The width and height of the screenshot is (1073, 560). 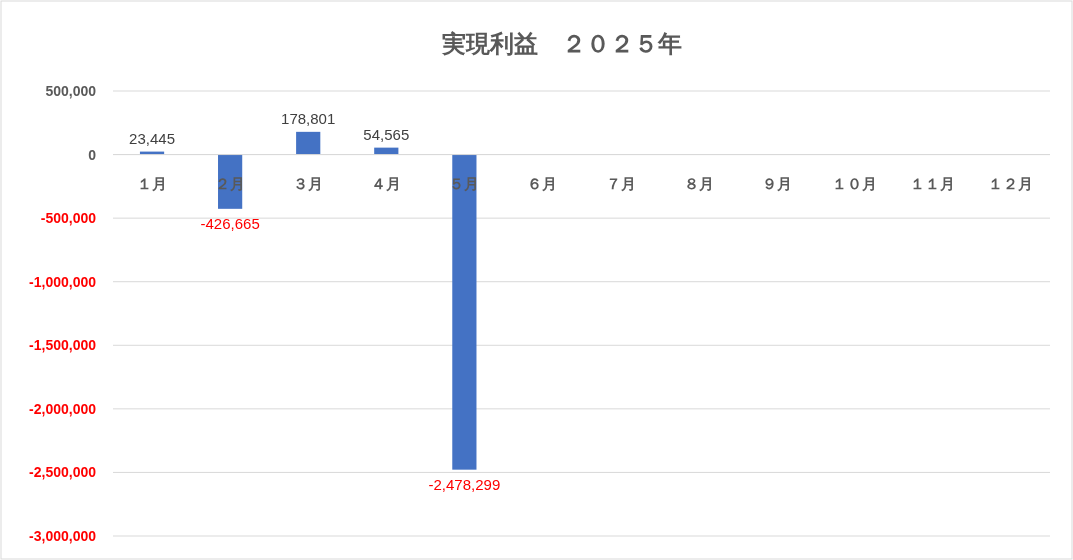 I want to click on x-tick-label: ４月, so click(x=386, y=183).